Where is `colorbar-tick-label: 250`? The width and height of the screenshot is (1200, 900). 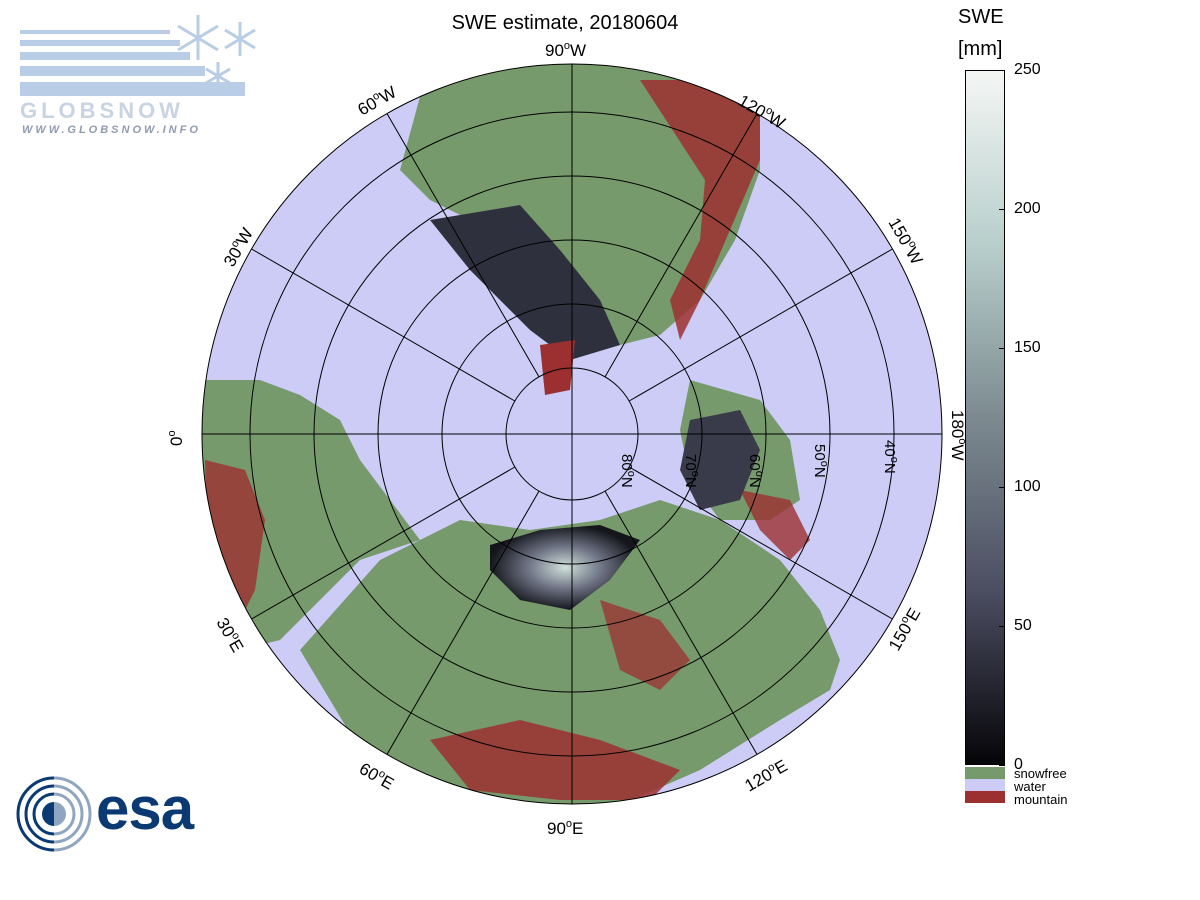 colorbar-tick-label: 250 is located at coordinates (1027, 69).